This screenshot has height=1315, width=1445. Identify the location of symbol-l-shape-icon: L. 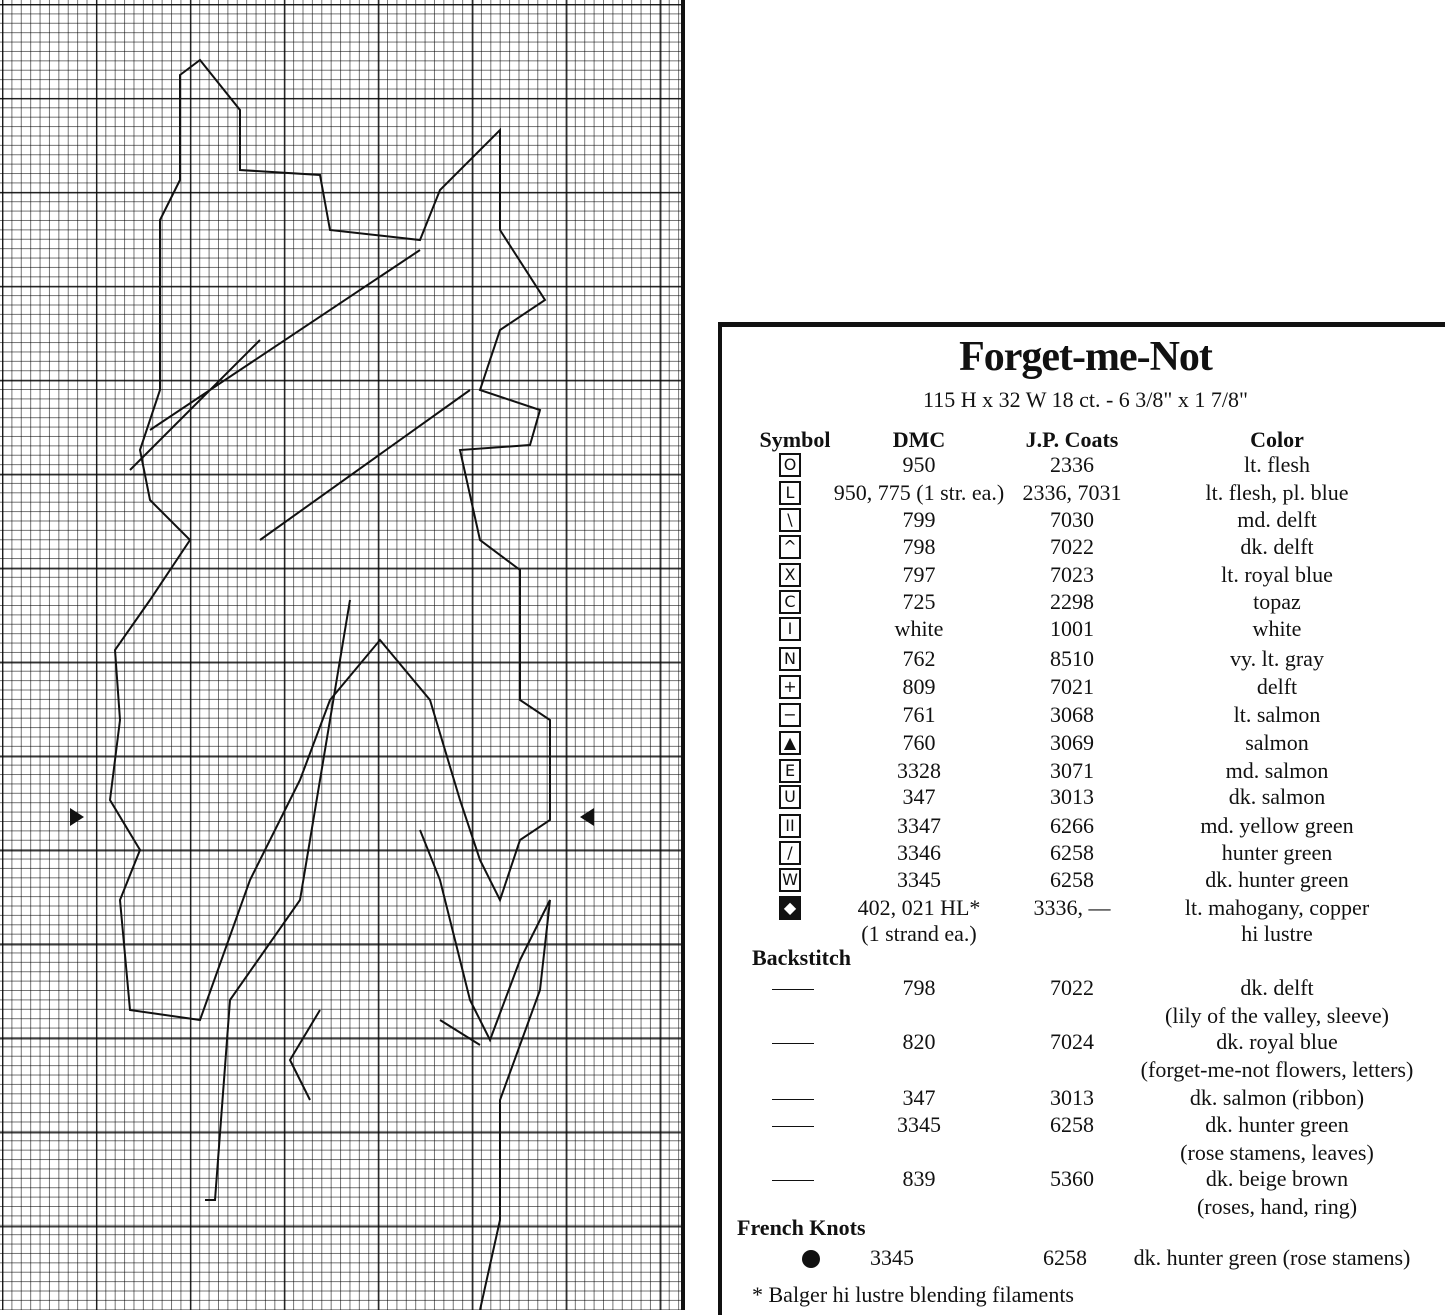
(790, 493).